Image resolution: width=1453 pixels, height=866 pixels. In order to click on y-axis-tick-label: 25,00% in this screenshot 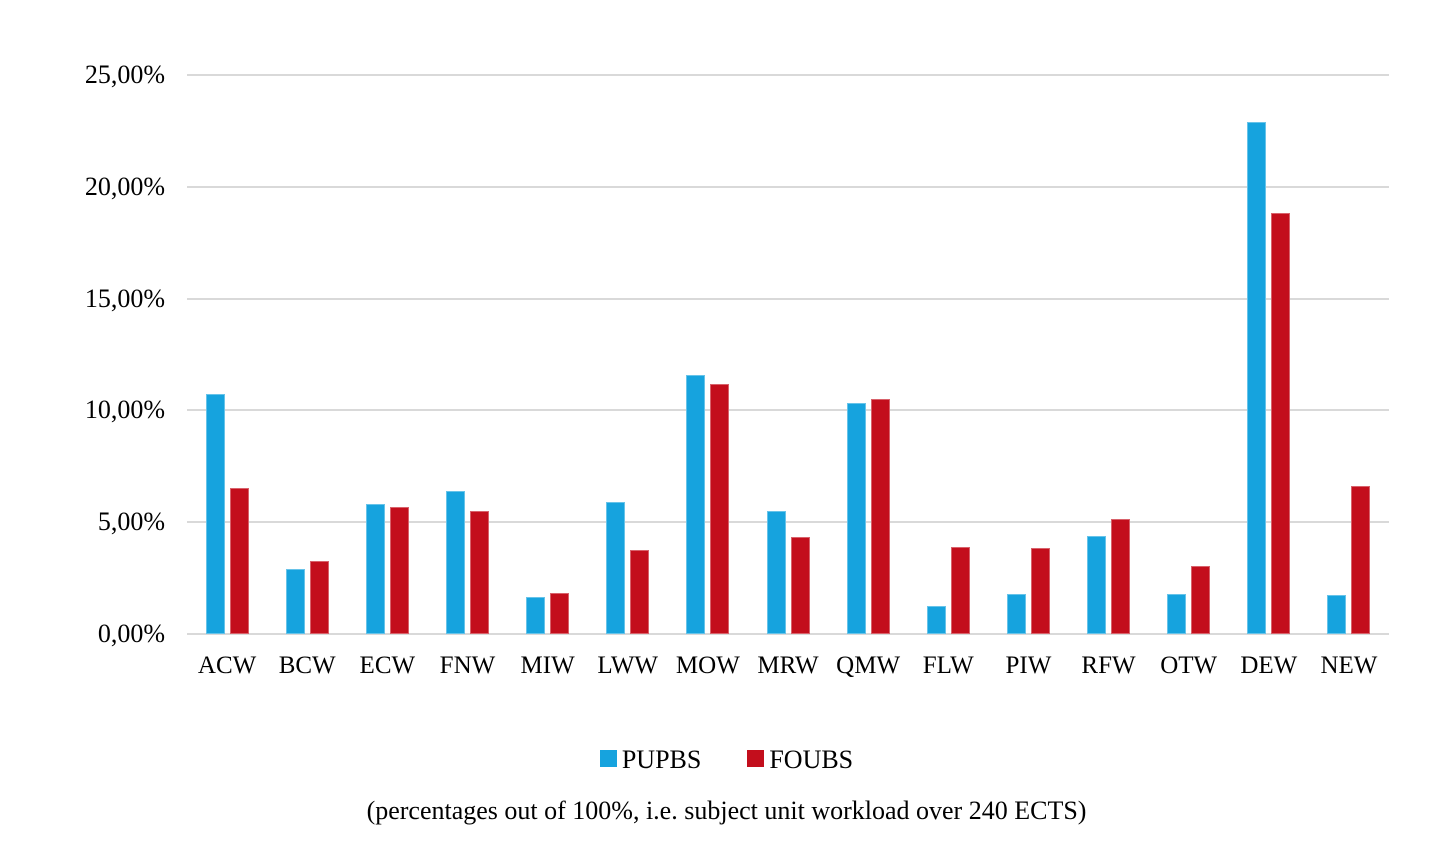, I will do `click(124, 74)`.